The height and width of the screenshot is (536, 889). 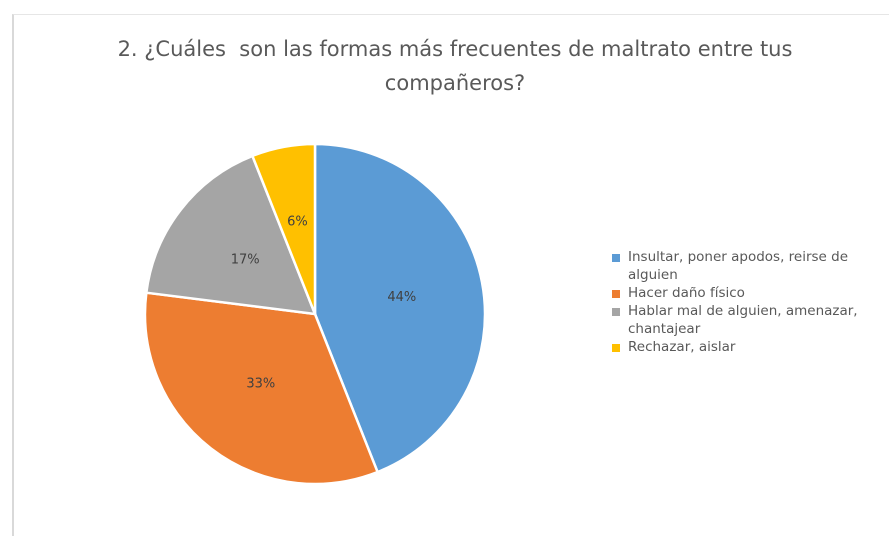 What do you see at coordinates (297, 222) in the screenshot?
I see `data-label: 6%` at bounding box center [297, 222].